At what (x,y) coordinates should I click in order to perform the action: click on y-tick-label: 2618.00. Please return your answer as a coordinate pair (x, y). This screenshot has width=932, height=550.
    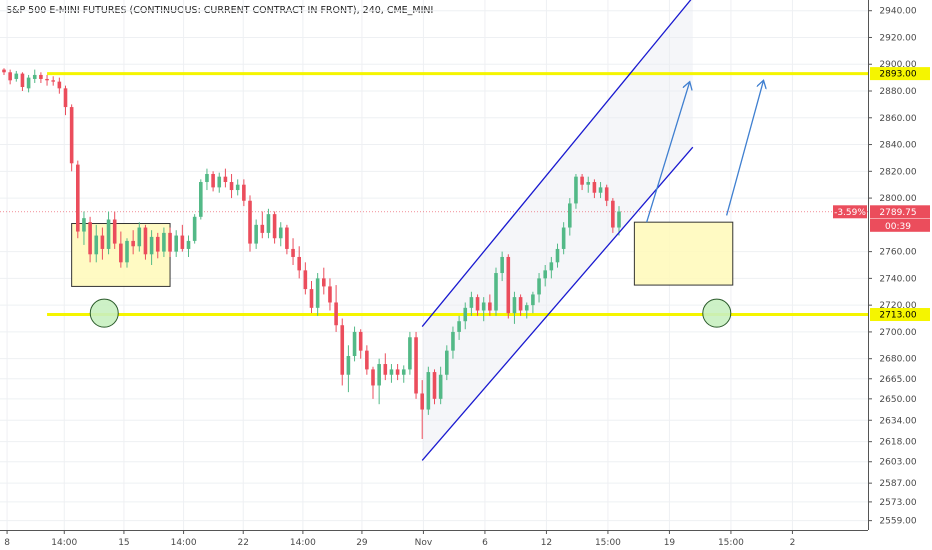
    Looking at the image, I should click on (897, 443).